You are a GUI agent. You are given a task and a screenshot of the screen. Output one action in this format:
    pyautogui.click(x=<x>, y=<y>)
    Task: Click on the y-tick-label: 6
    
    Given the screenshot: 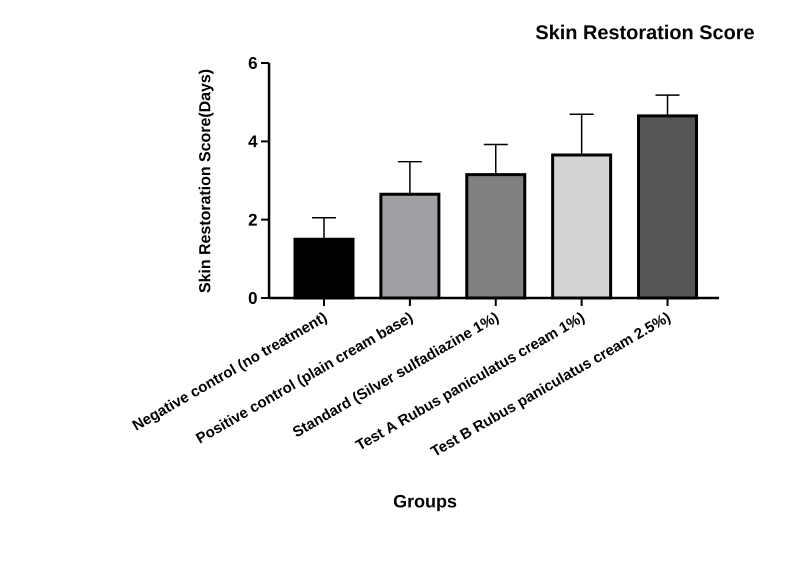 What is the action you would take?
    pyautogui.click(x=252, y=62)
    